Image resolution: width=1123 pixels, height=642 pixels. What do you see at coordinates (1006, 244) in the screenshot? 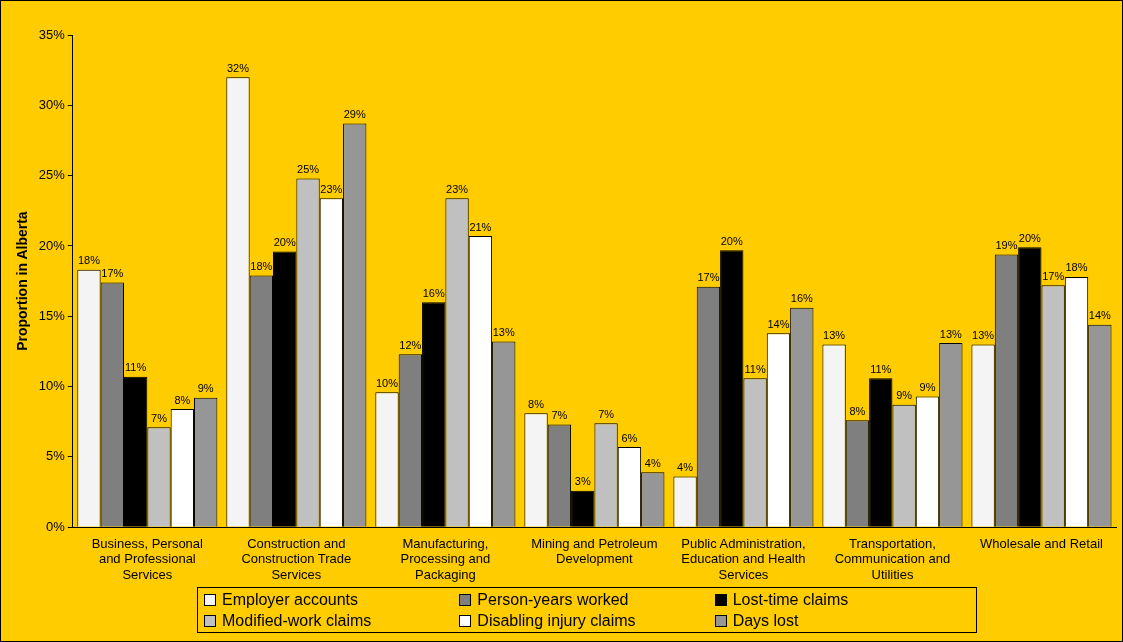
I see `data-label: 19%` at bounding box center [1006, 244].